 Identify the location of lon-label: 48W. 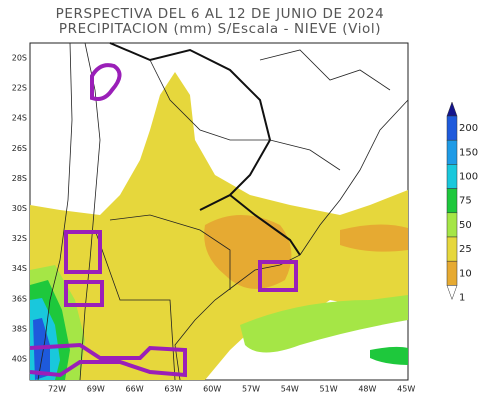
(367, 389).